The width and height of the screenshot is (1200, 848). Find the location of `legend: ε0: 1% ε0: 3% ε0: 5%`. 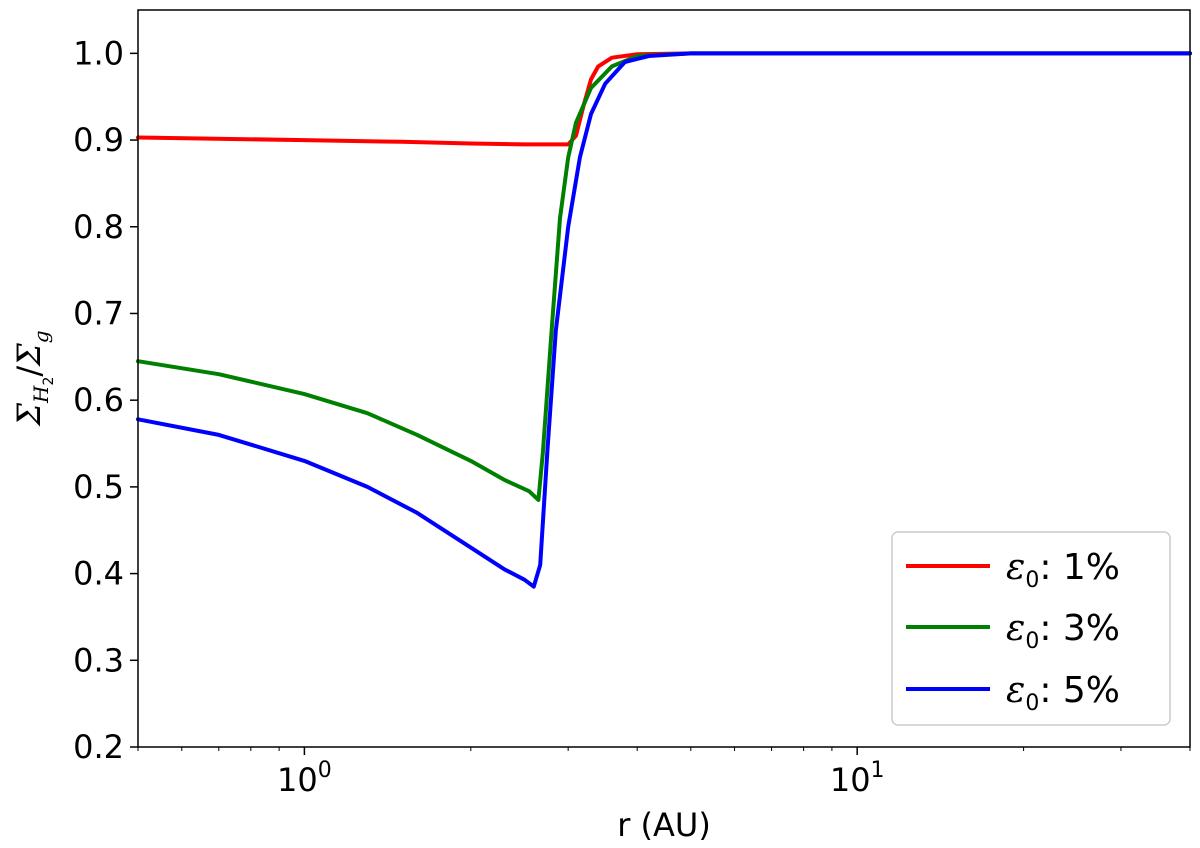

legend: ε0: 1% ε0: 3% ε0: 5% is located at coordinates (1031, 628).